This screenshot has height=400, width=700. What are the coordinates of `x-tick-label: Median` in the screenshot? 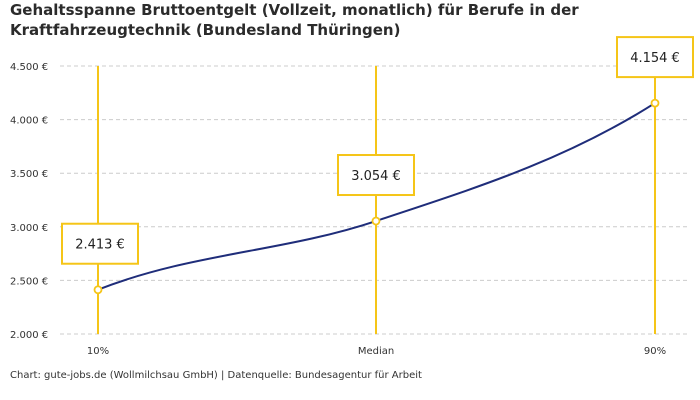 It's located at (376, 351).